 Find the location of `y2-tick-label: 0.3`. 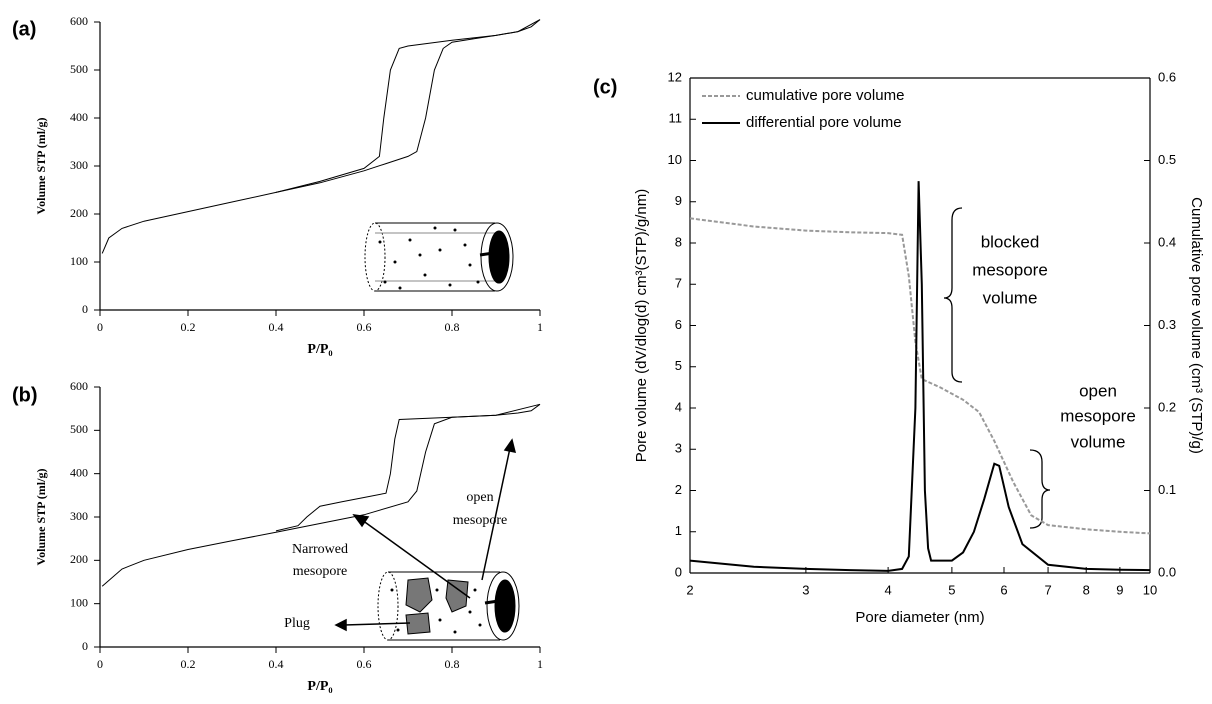

y2-tick-label: 0.3 is located at coordinates (1167, 324).